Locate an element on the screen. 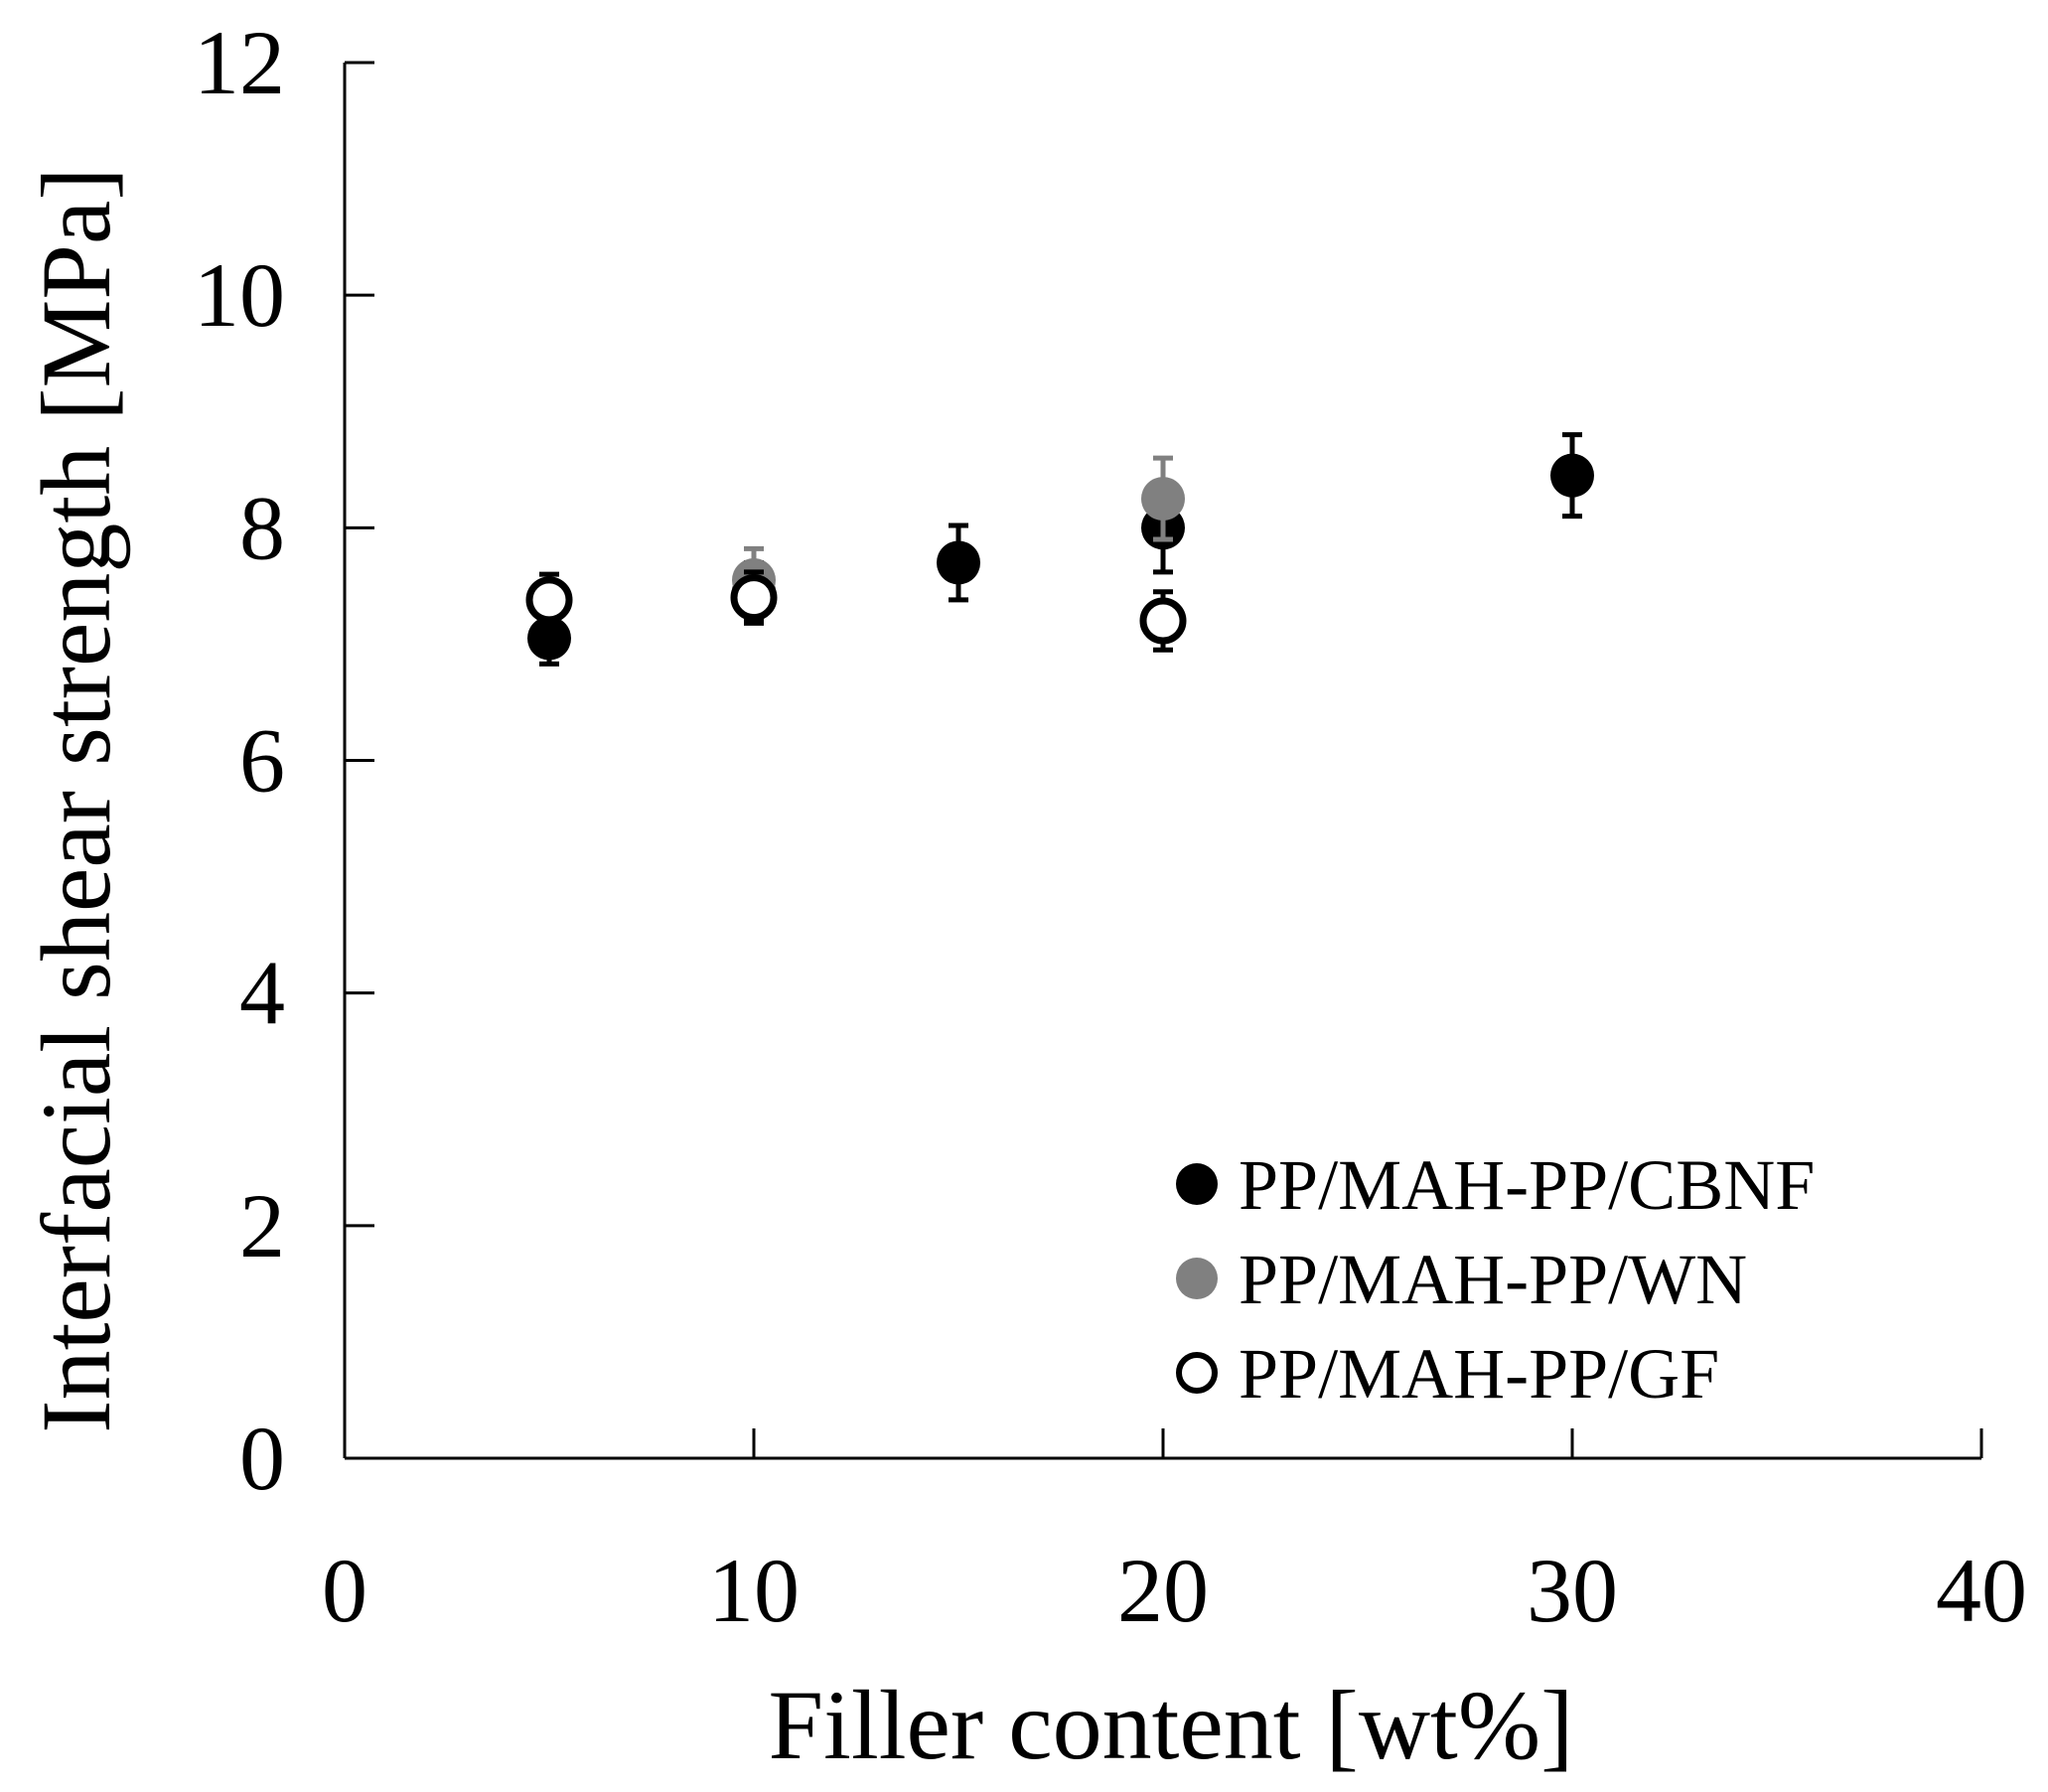 This screenshot has height=1792, width=2048. series-pp-mah-pp-gf is located at coordinates (856, 611).